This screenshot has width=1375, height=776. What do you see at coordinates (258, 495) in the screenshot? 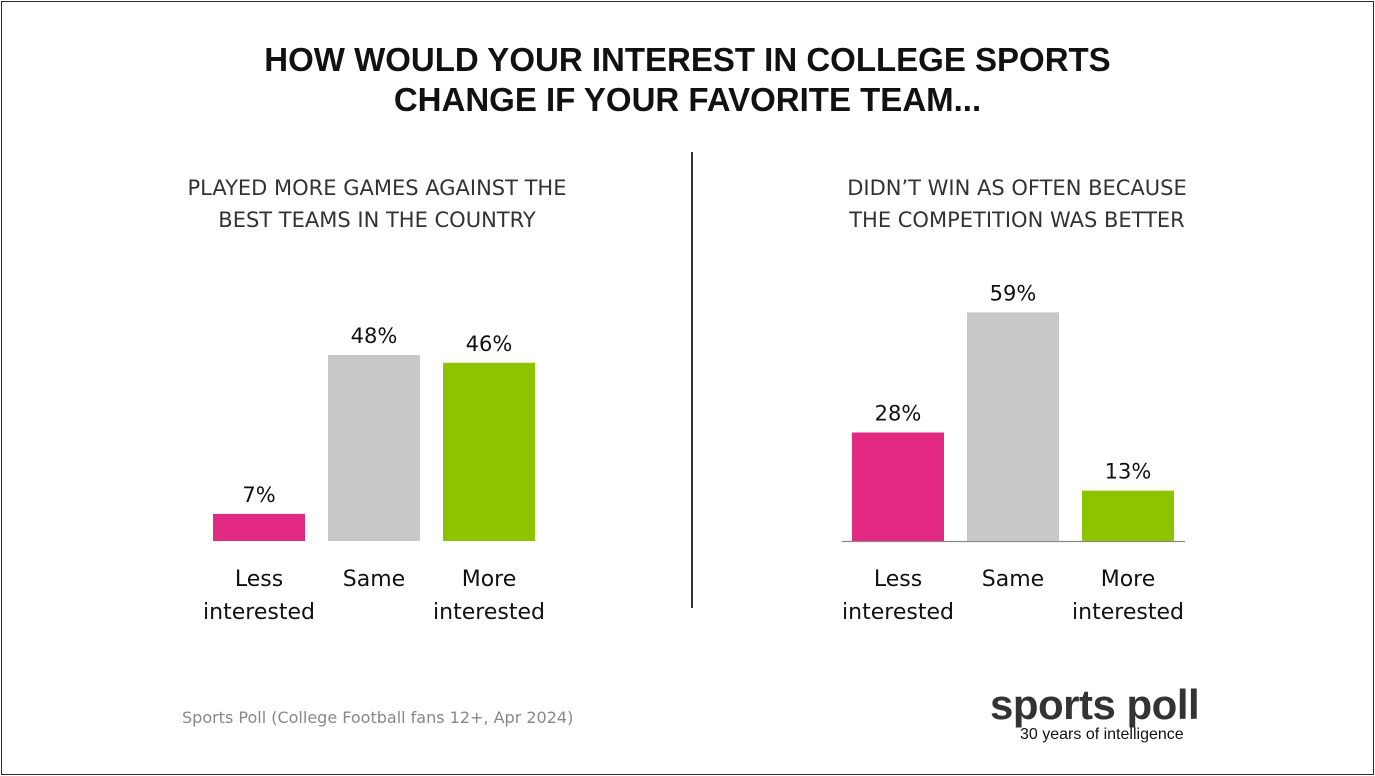
I see `data-label-less-interested: 7%` at bounding box center [258, 495].